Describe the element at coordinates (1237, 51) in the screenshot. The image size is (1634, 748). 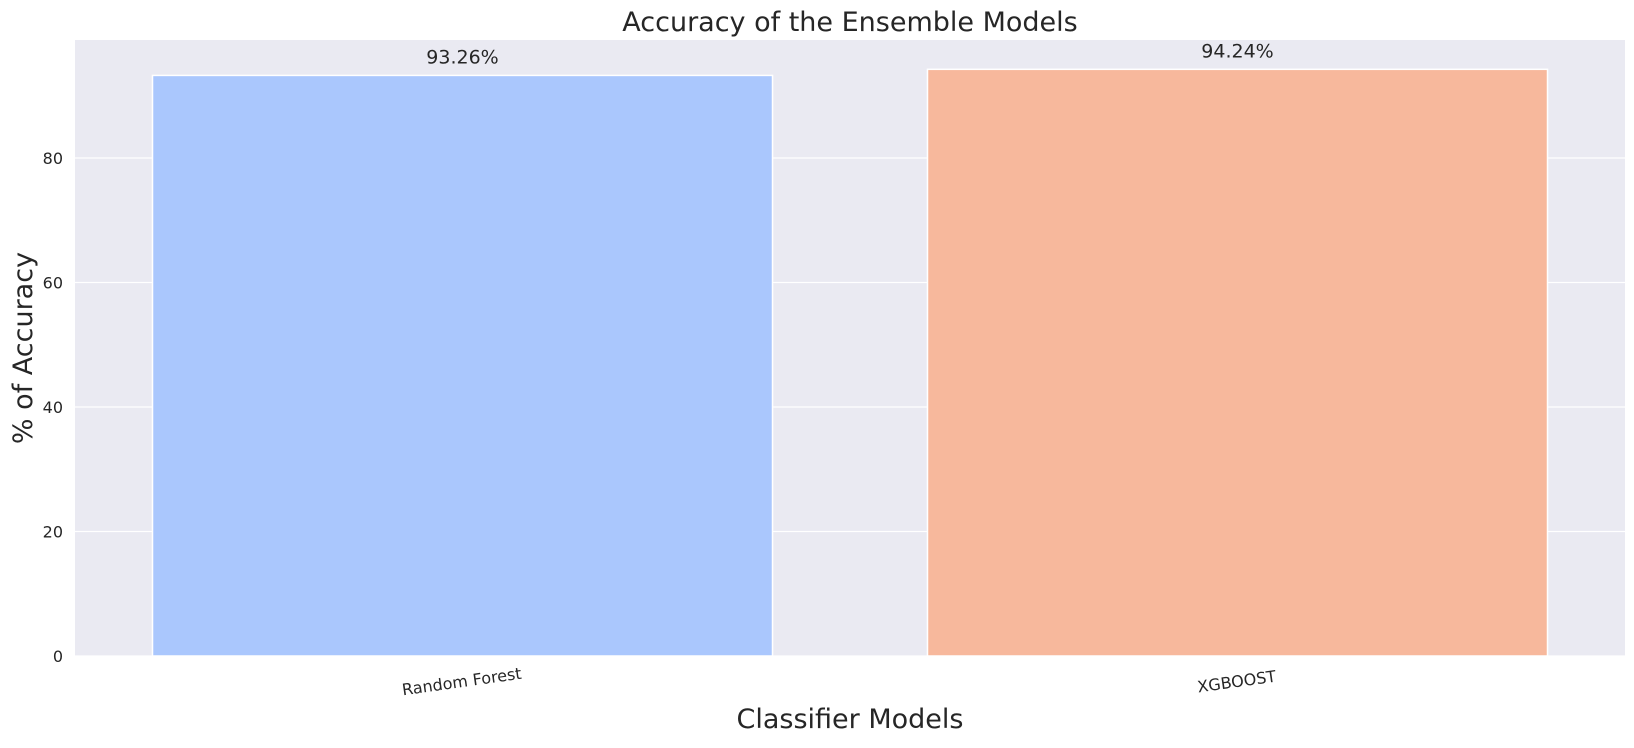
I see `data-label: 94.24%` at that location.